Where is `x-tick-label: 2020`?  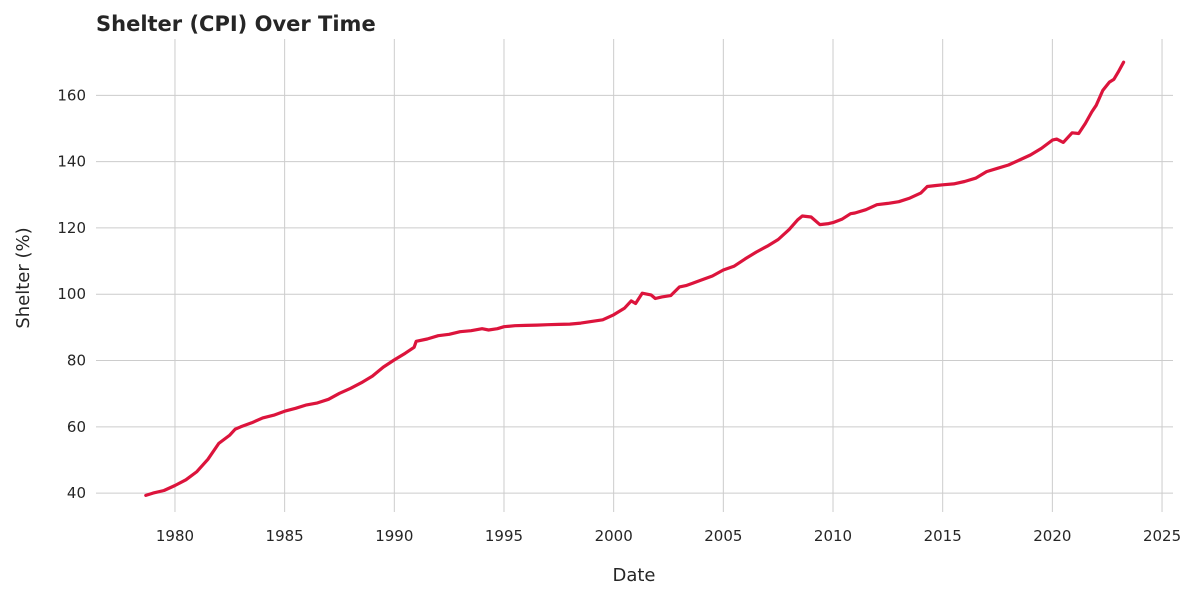 x-tick-label: 2020 is located at coordinates (1052, 536).